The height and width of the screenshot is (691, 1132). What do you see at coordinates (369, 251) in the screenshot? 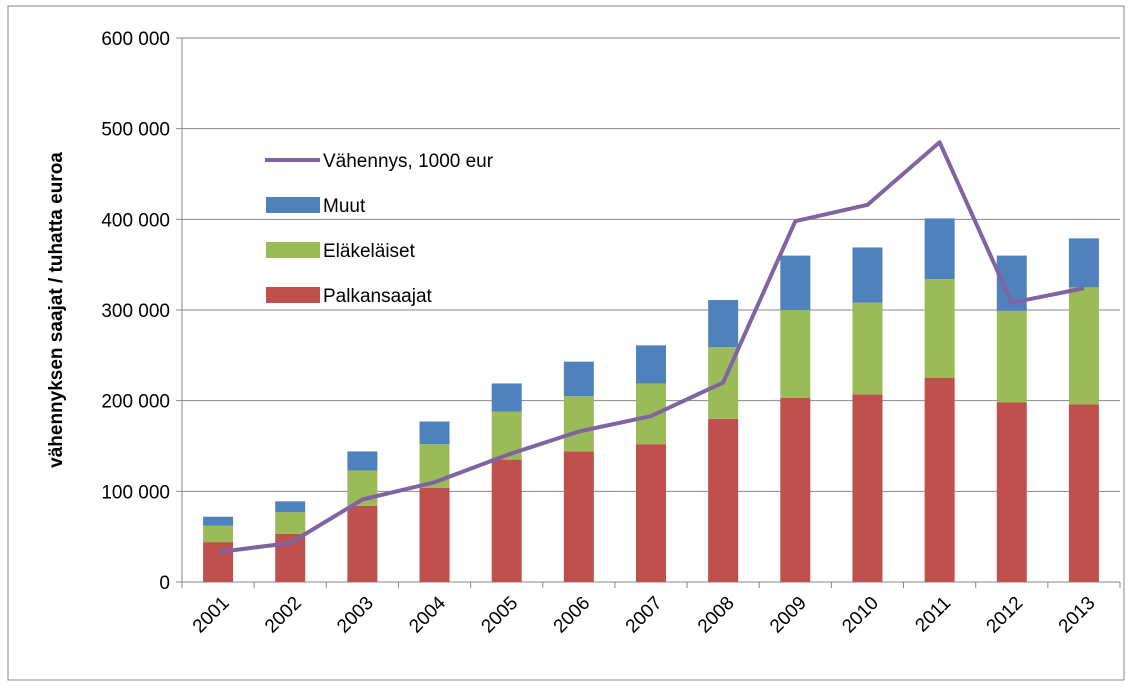
I see `legend-label: Eläkeläiset` at bounding box center [369, 251].